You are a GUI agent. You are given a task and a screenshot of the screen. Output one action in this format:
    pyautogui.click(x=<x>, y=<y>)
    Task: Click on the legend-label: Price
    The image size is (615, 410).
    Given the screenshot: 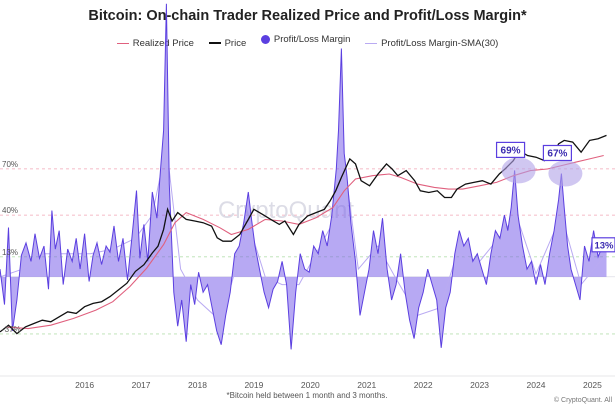 What is the action you would take?
    pyautogui.click(x=235, y=43)
    